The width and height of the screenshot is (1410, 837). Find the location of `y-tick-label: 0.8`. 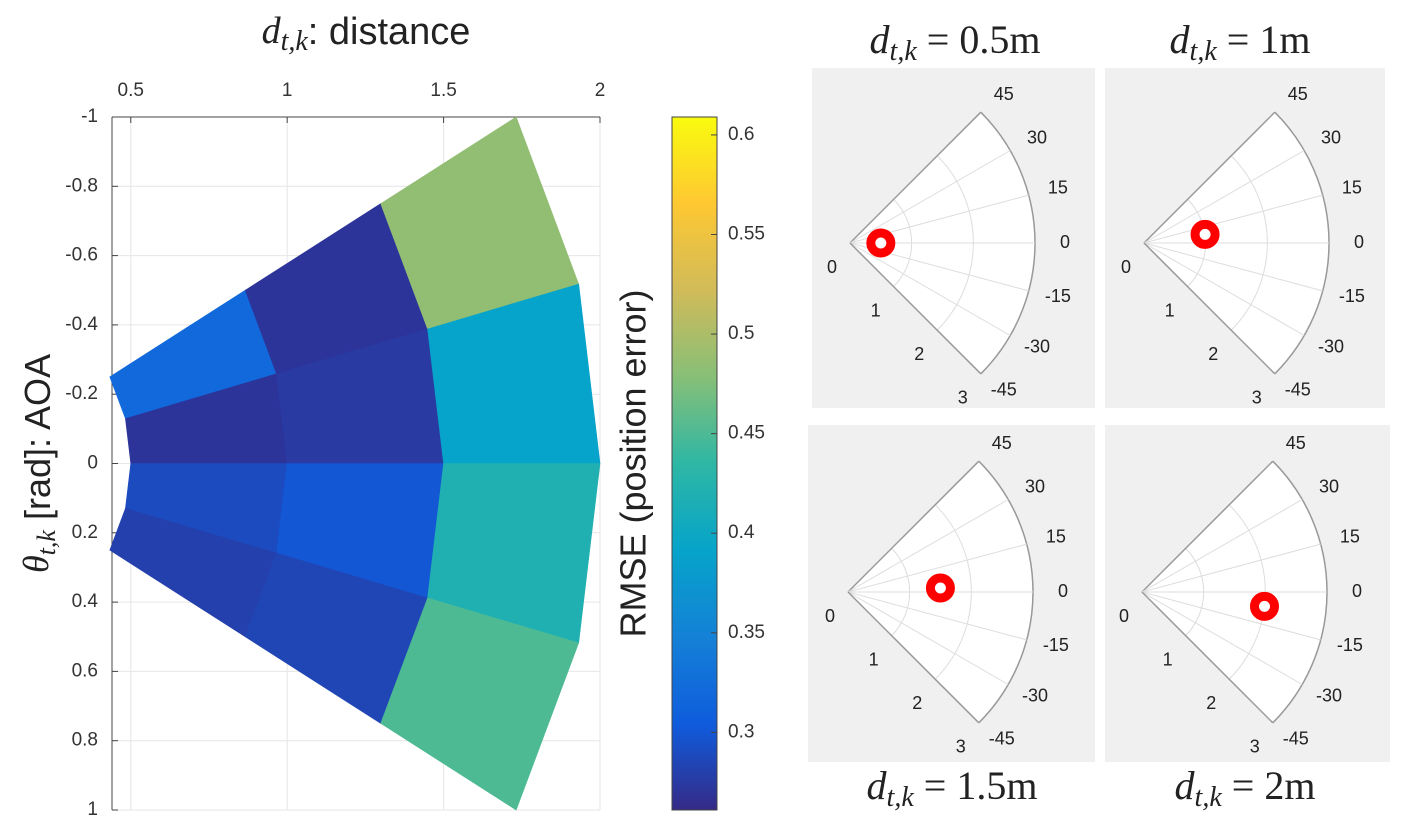

y-tick-label: 0.8 is located at coordinates (85, 740).